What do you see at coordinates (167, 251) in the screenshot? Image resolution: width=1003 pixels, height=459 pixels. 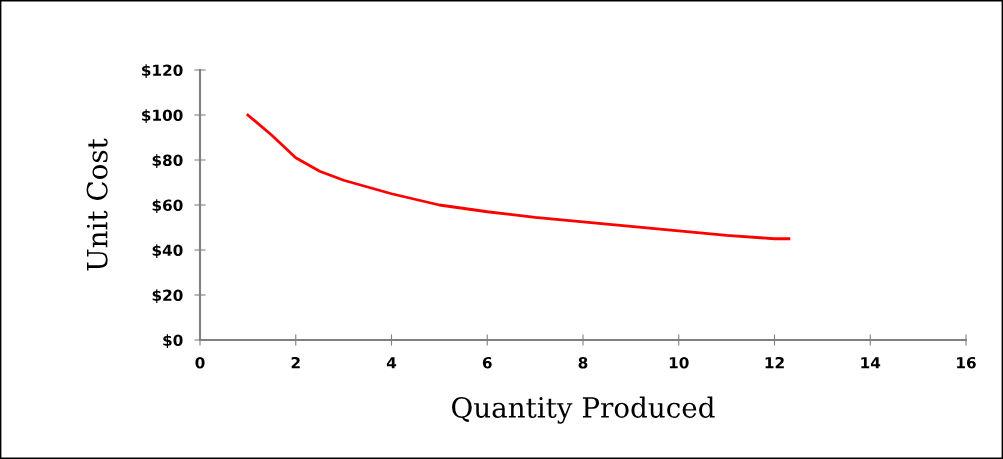 I see `y-tick-label: $40` at bounding box center [167, 251].